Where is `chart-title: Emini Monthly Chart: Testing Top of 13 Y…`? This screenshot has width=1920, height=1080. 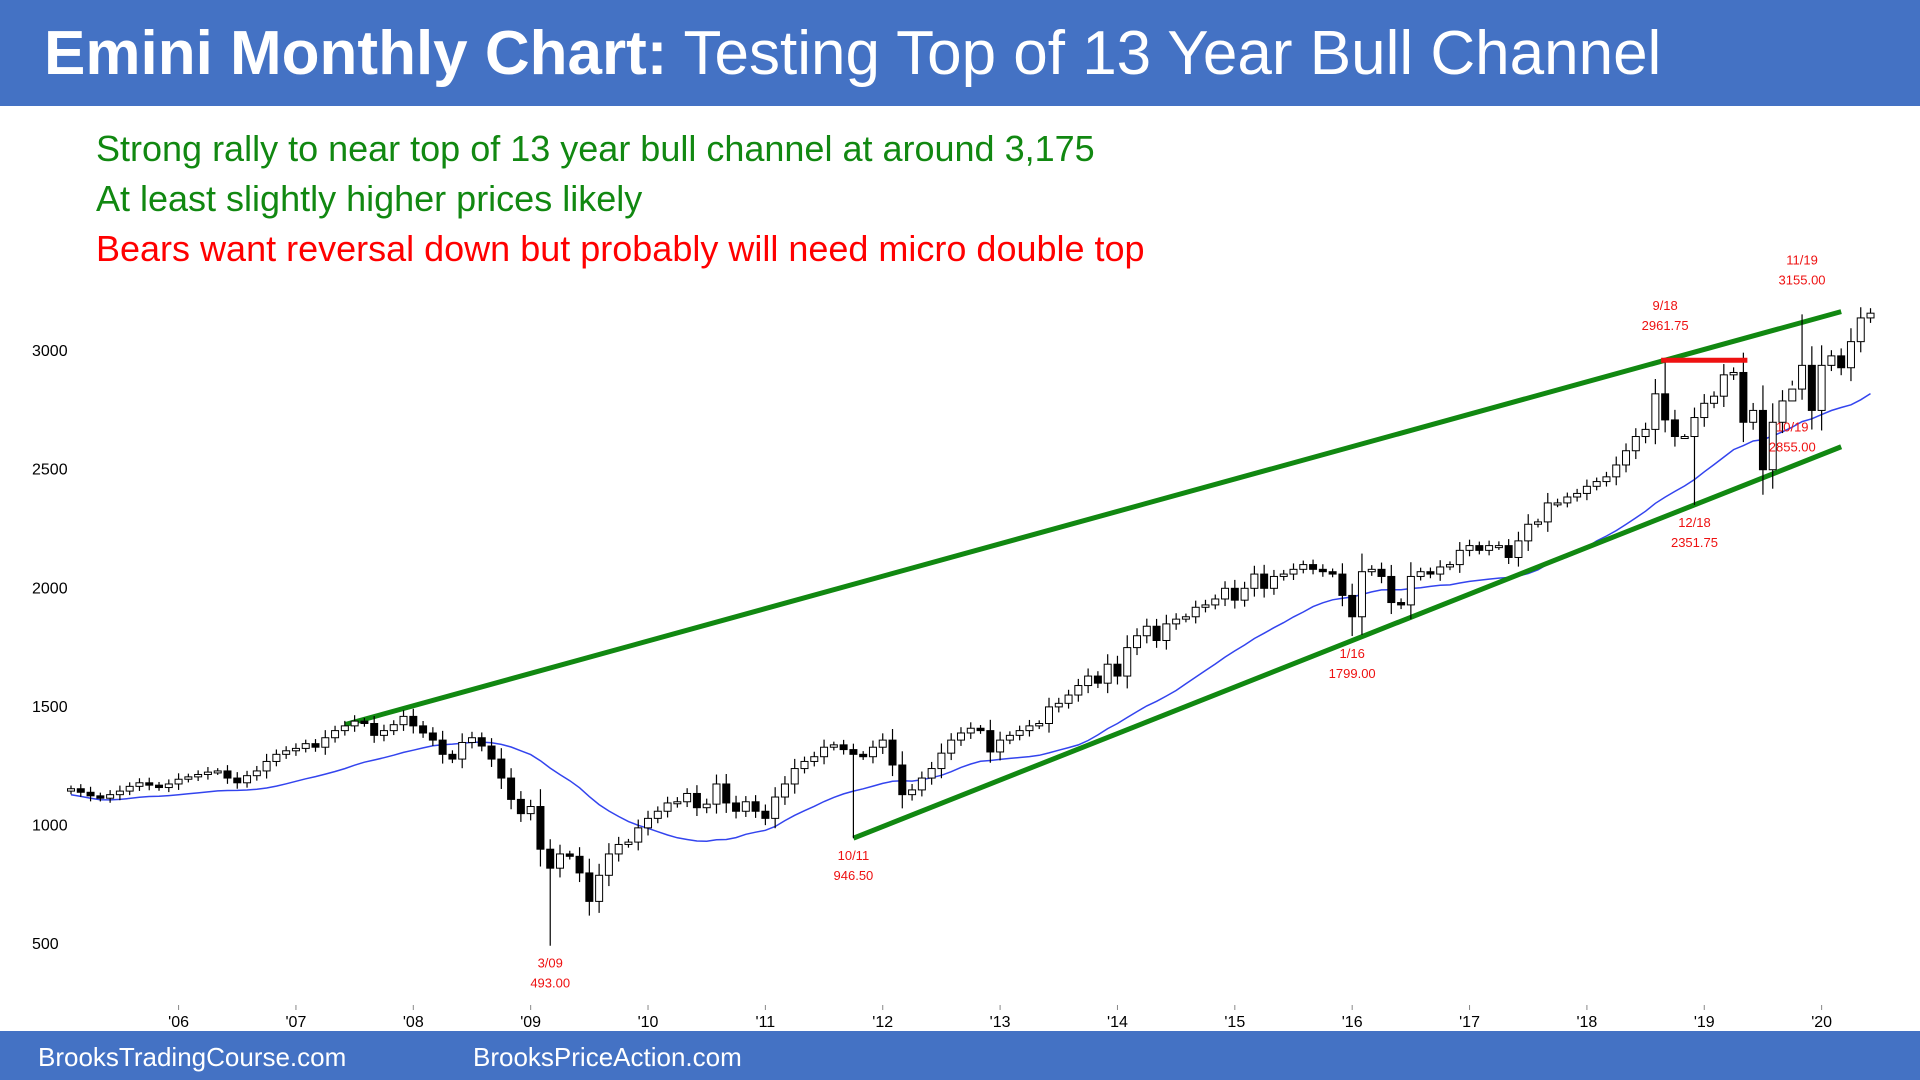
chart-title: Emini Monthly Chart: Testing Top of 13 Y… is located at coordinates (852, 54).